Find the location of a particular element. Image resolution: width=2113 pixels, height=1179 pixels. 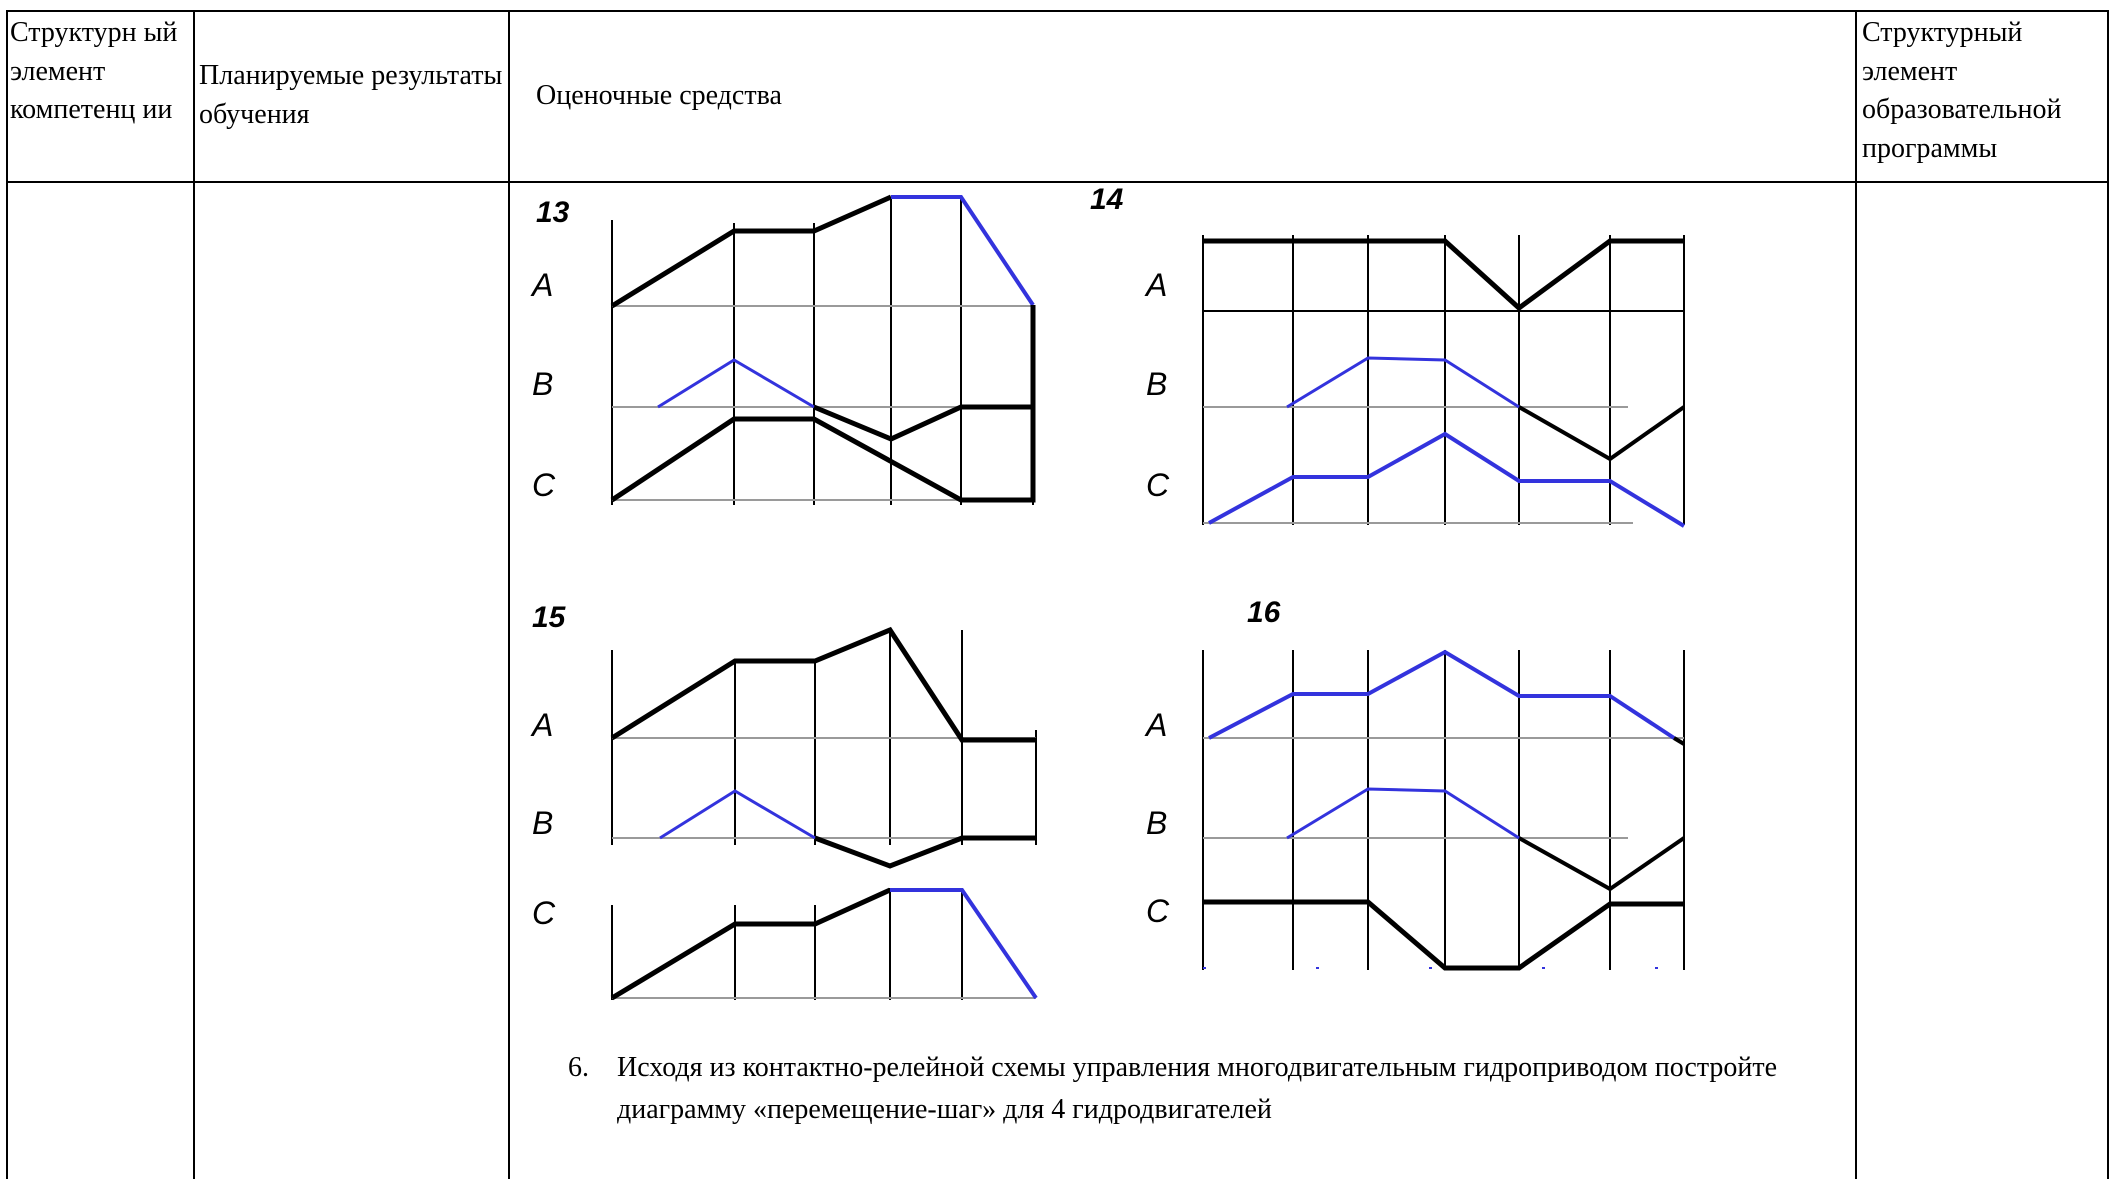

diagram-13: 13 A B C is located at coordinates (783, 349).